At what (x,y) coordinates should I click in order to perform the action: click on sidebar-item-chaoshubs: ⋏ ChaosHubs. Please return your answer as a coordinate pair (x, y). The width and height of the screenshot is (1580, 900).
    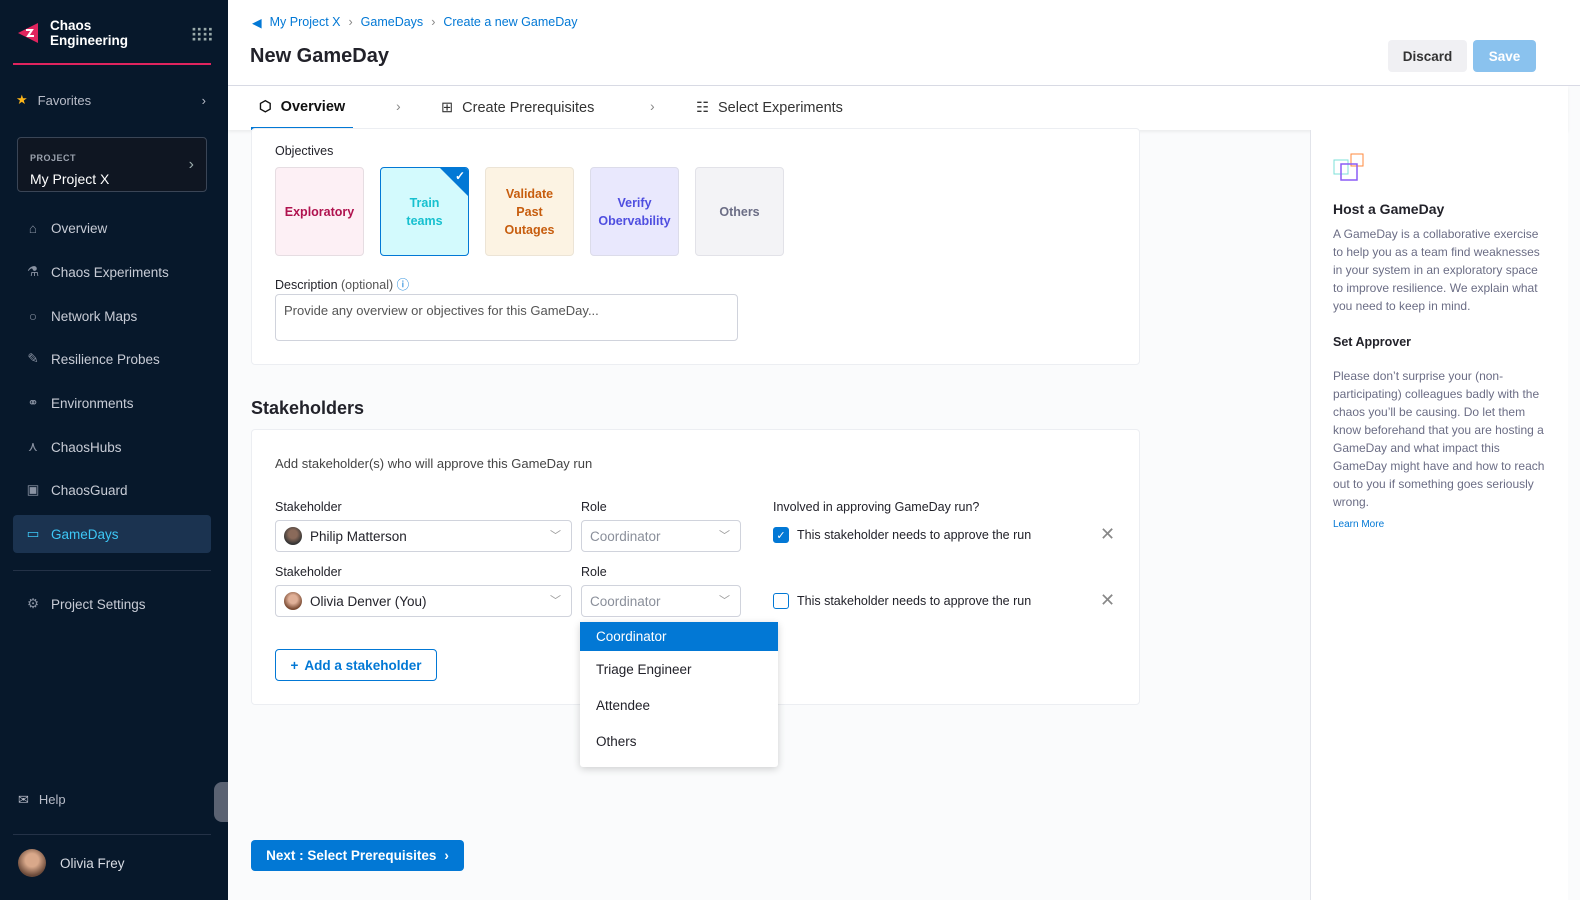
    Looking at the image, I should click on (112, 447).